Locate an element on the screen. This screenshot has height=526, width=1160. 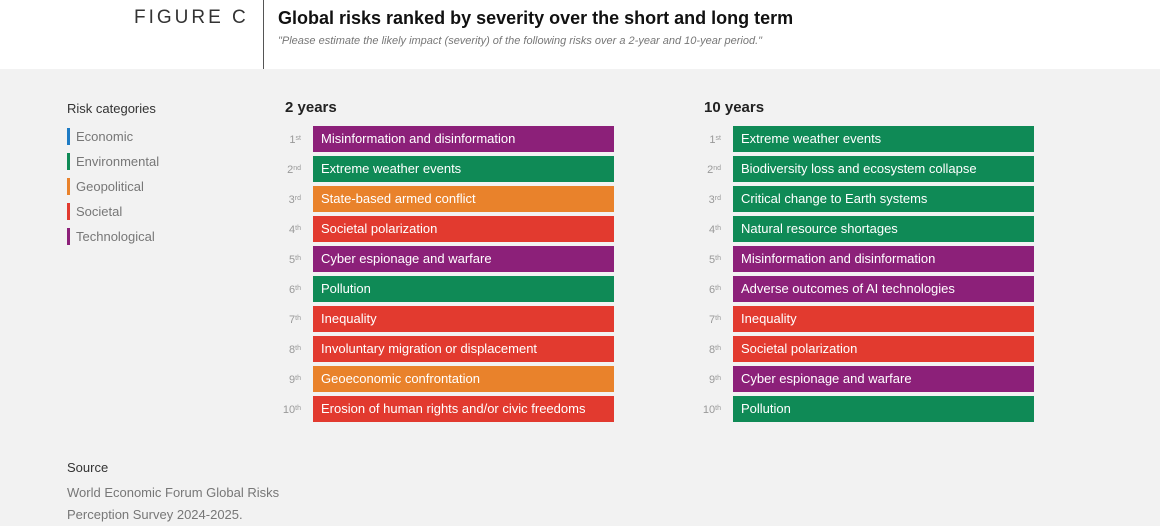
column-title-10-years: 10 years is located at coordinates (734, 107).